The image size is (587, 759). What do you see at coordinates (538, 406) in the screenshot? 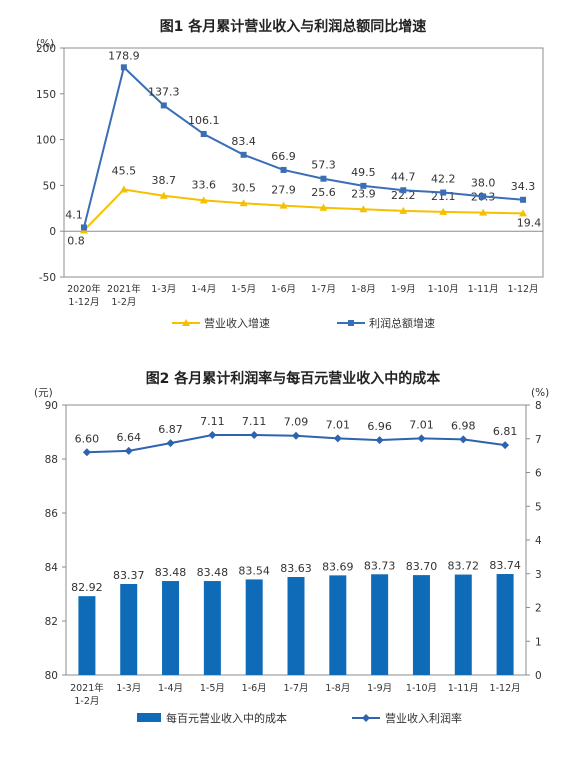
I see `chart2-right-tick-label: 8` at bounding box center [538, 406].